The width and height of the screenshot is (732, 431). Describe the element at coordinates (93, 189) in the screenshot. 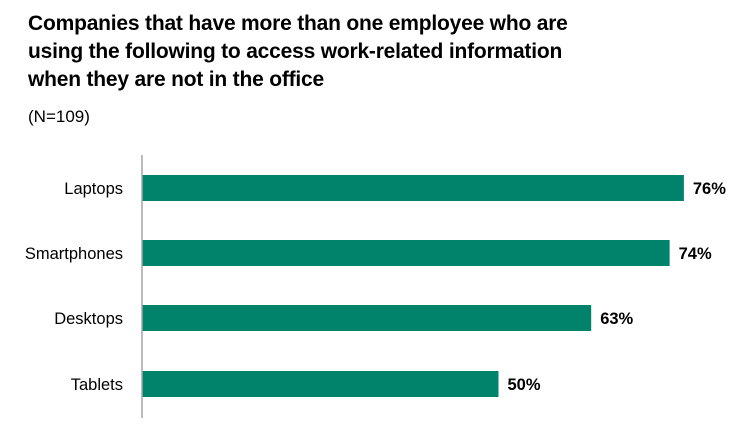

I see `category-label-laptops: Laptops` at that location.